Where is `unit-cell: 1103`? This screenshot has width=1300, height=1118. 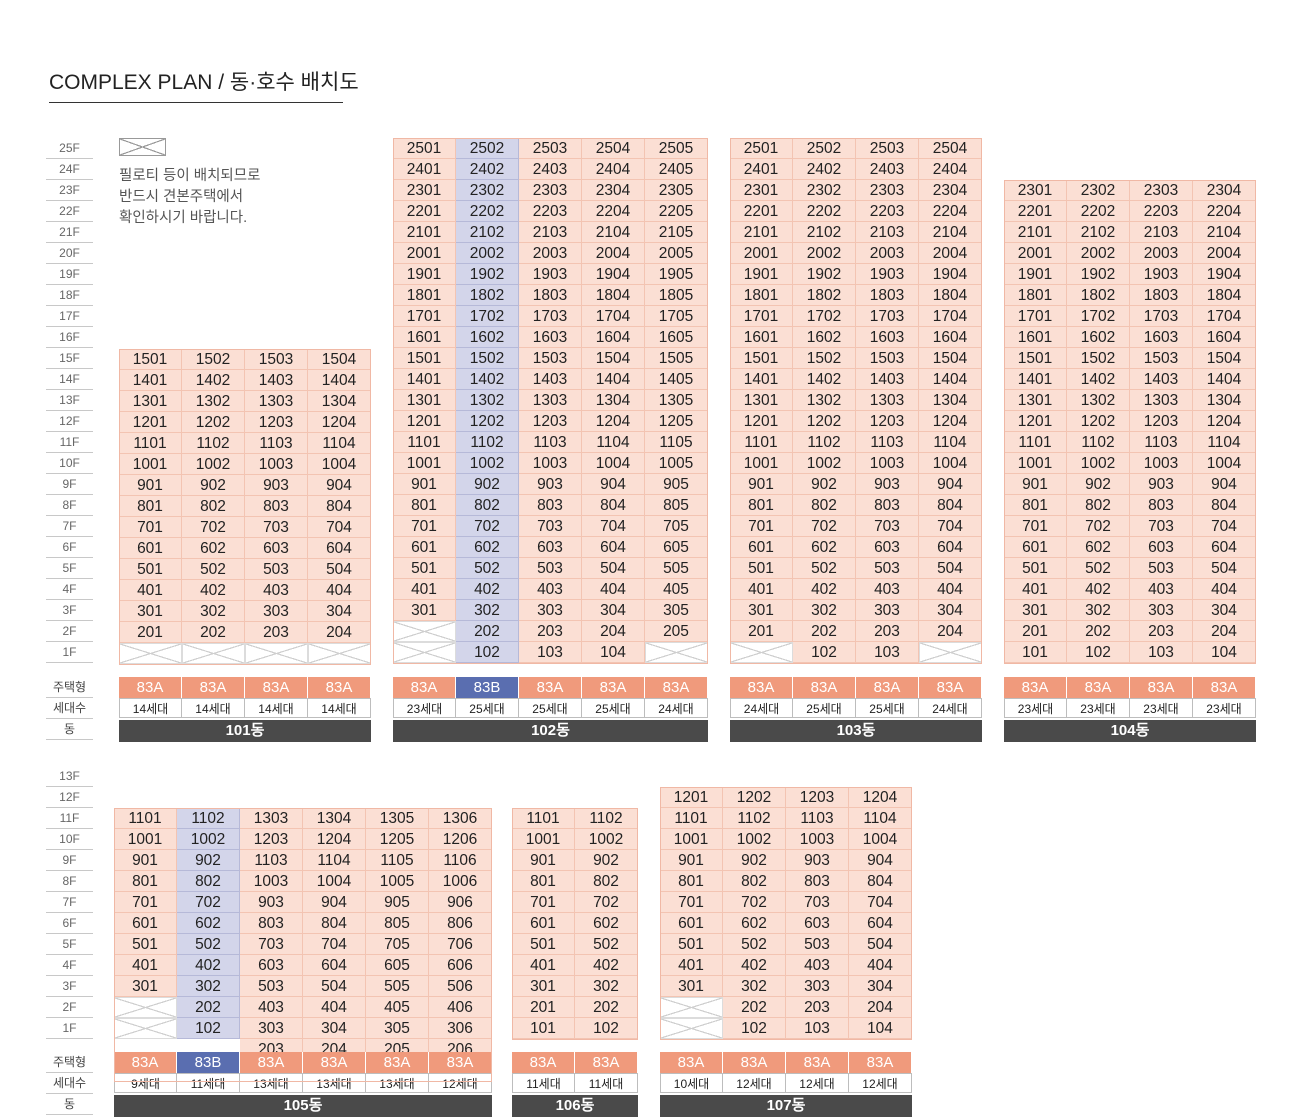
unit-cell: 1103 is located at coordinates (276, 443).